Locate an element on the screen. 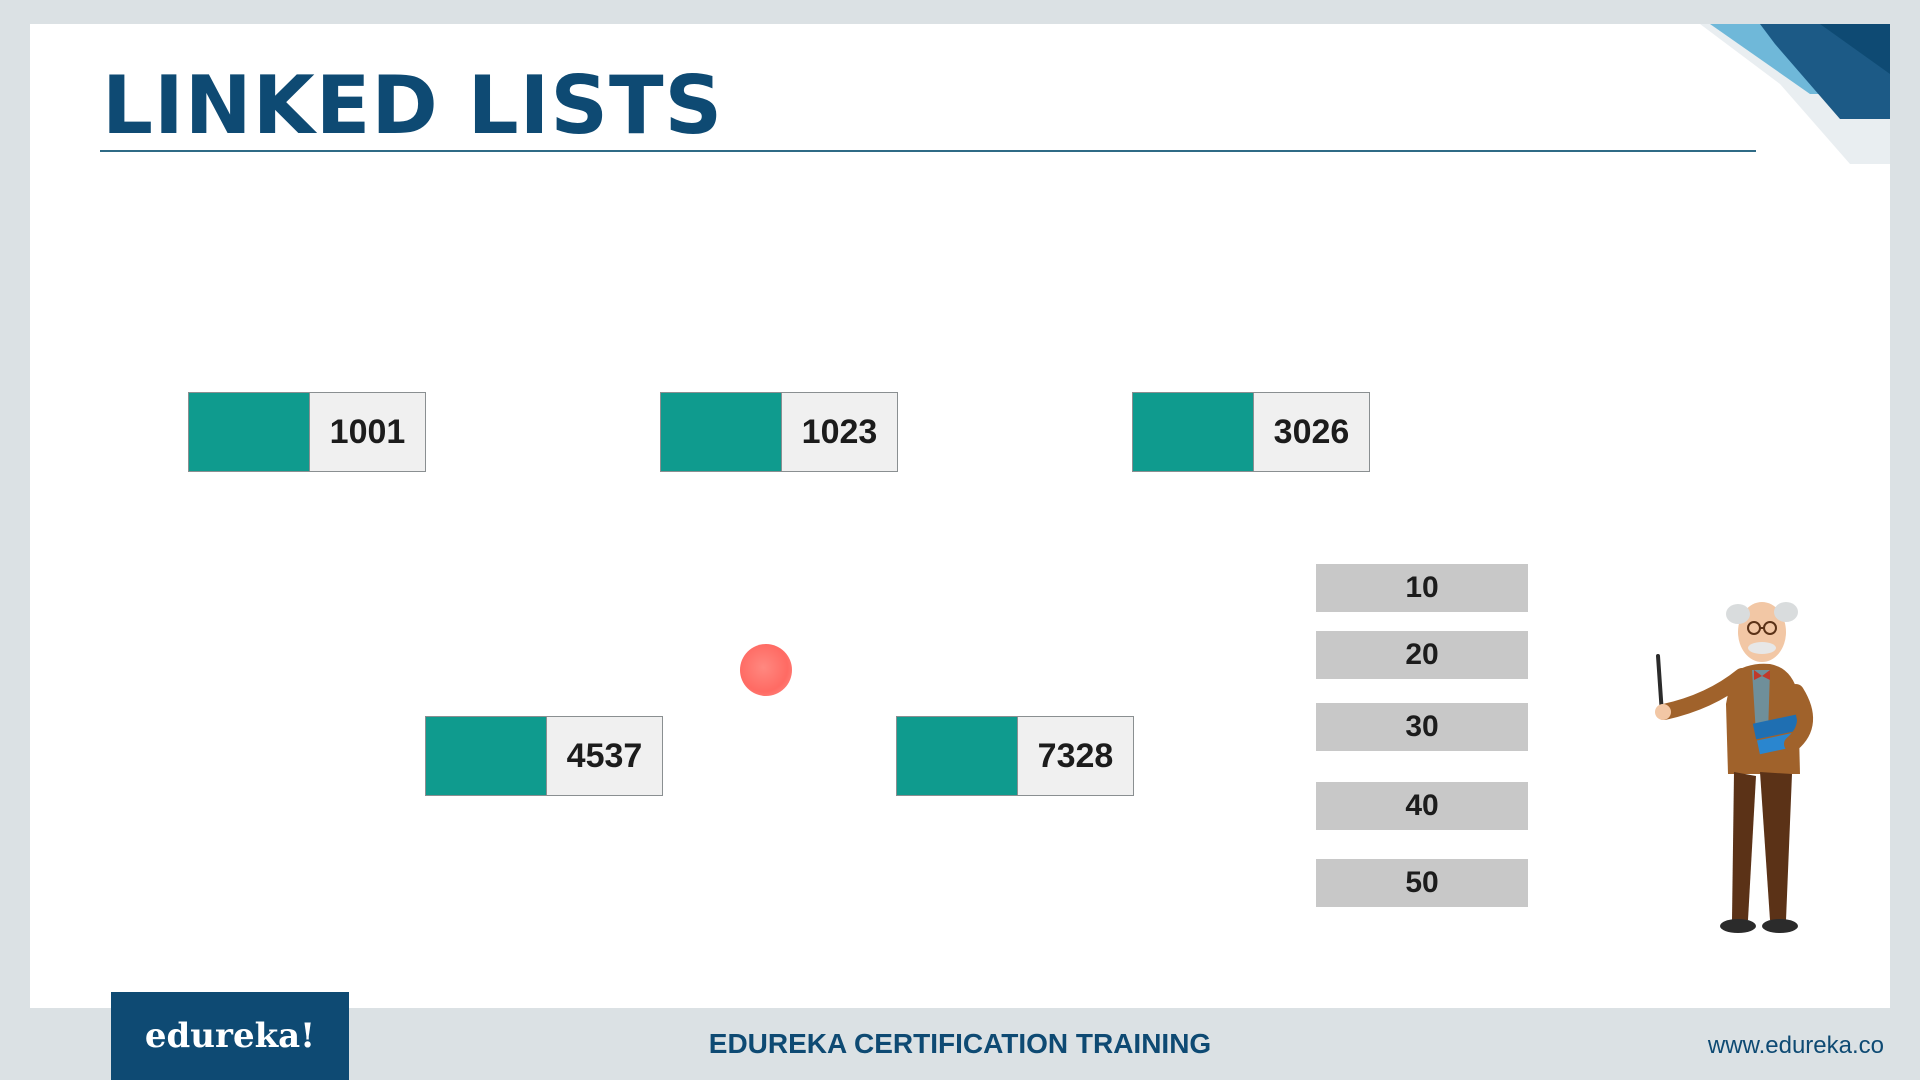 This screenshot has width=1920, height=1080. value-box: 40 is located at coordinates (1422, 806).